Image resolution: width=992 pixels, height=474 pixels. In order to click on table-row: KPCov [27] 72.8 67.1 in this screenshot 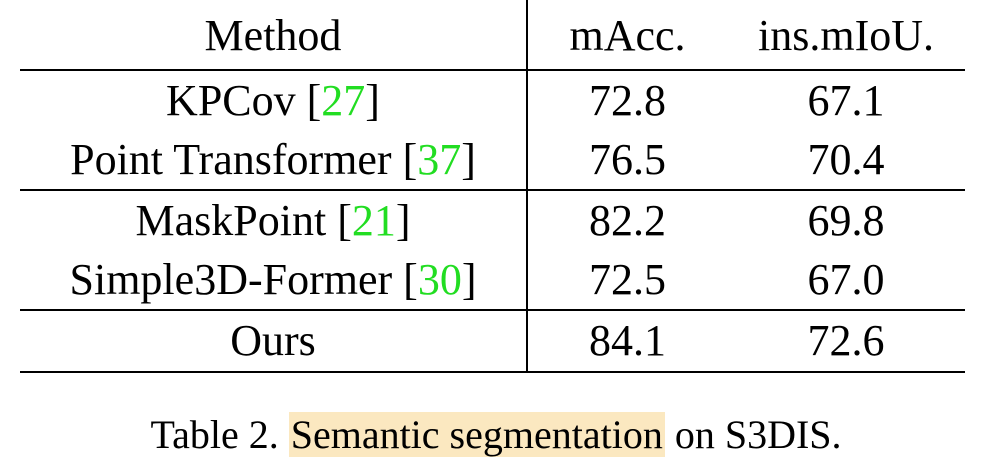, I will do `click(492, 100)`.